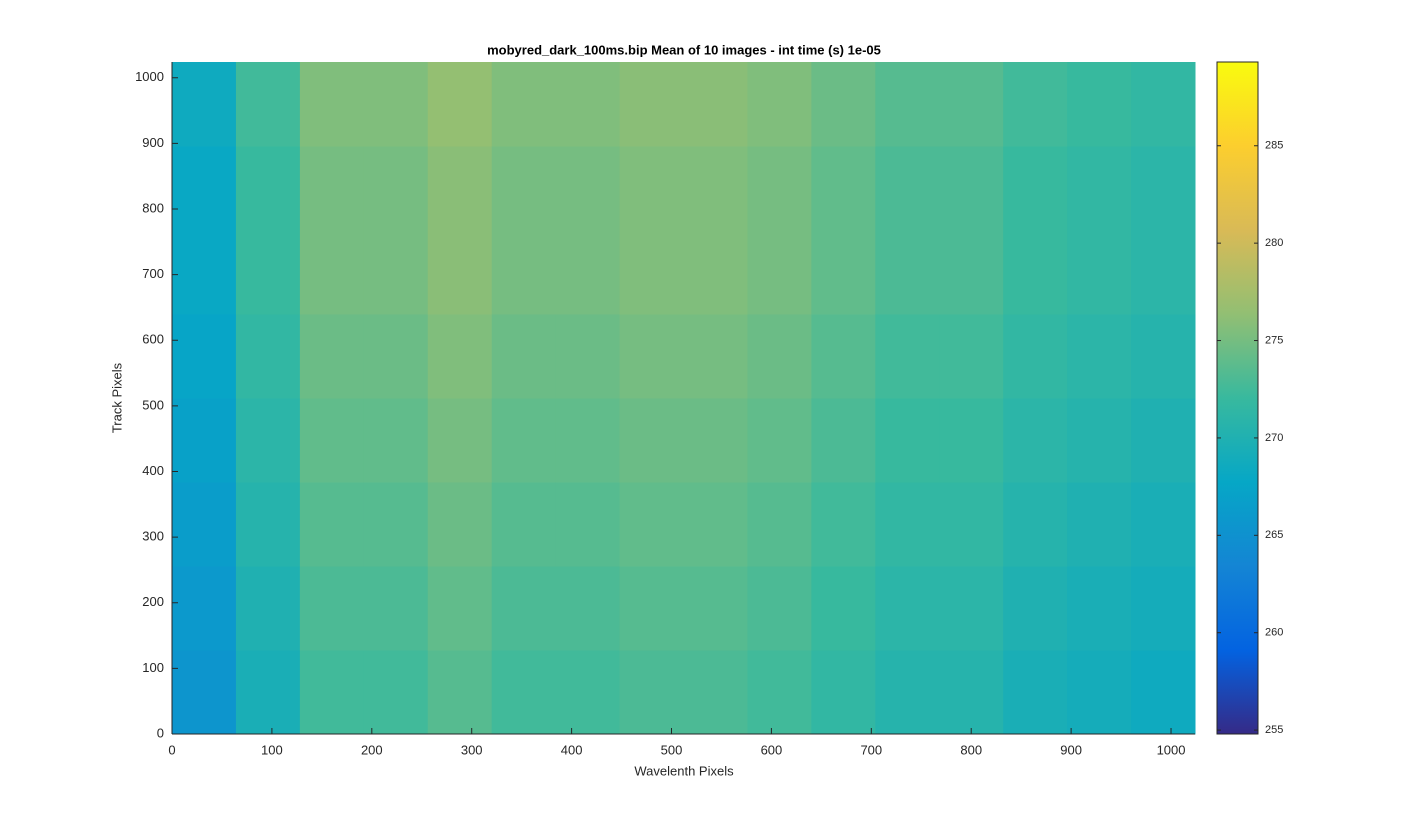  What do you see at coordinates (1274, 243) in the screenshot?
I see `colorbar-tick-label: 280` at bounding box center [1274, 243].